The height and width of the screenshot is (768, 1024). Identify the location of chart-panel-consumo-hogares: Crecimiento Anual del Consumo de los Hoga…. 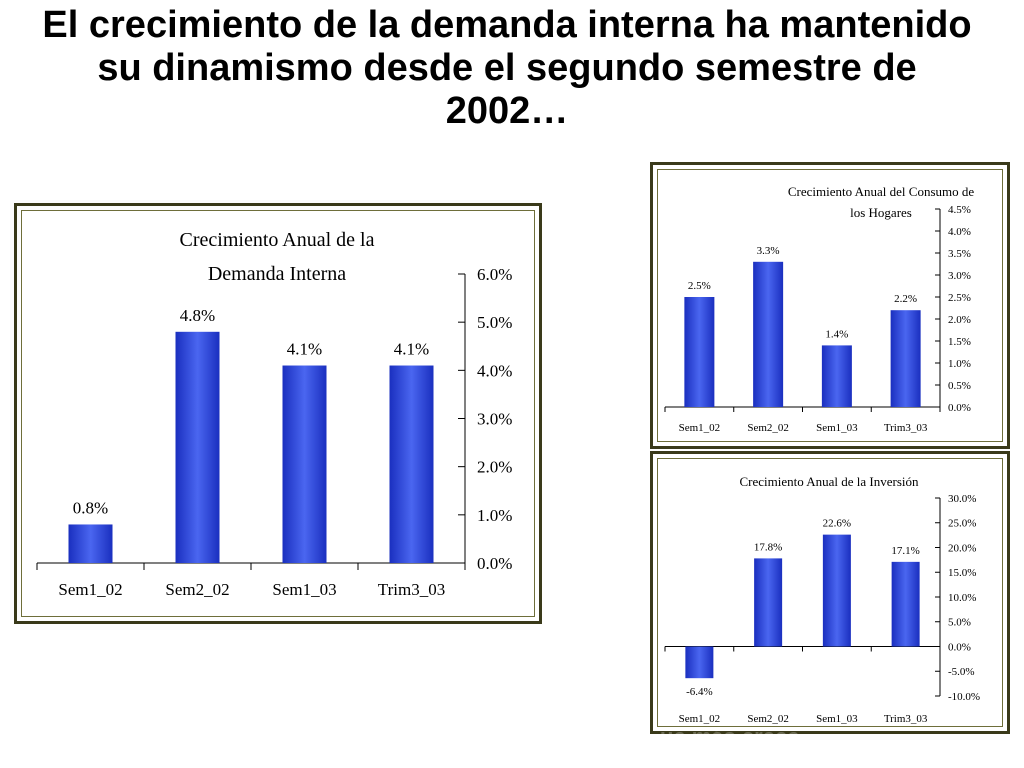
(830, 305).